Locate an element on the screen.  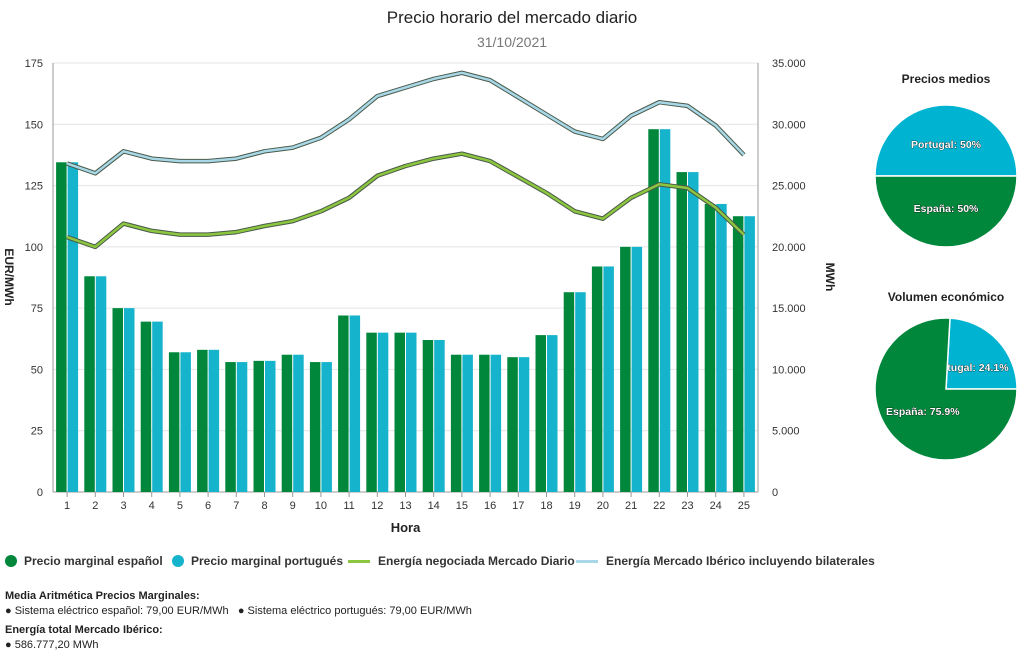
x-tick-label: 21 is located at coordinates (631, 506).